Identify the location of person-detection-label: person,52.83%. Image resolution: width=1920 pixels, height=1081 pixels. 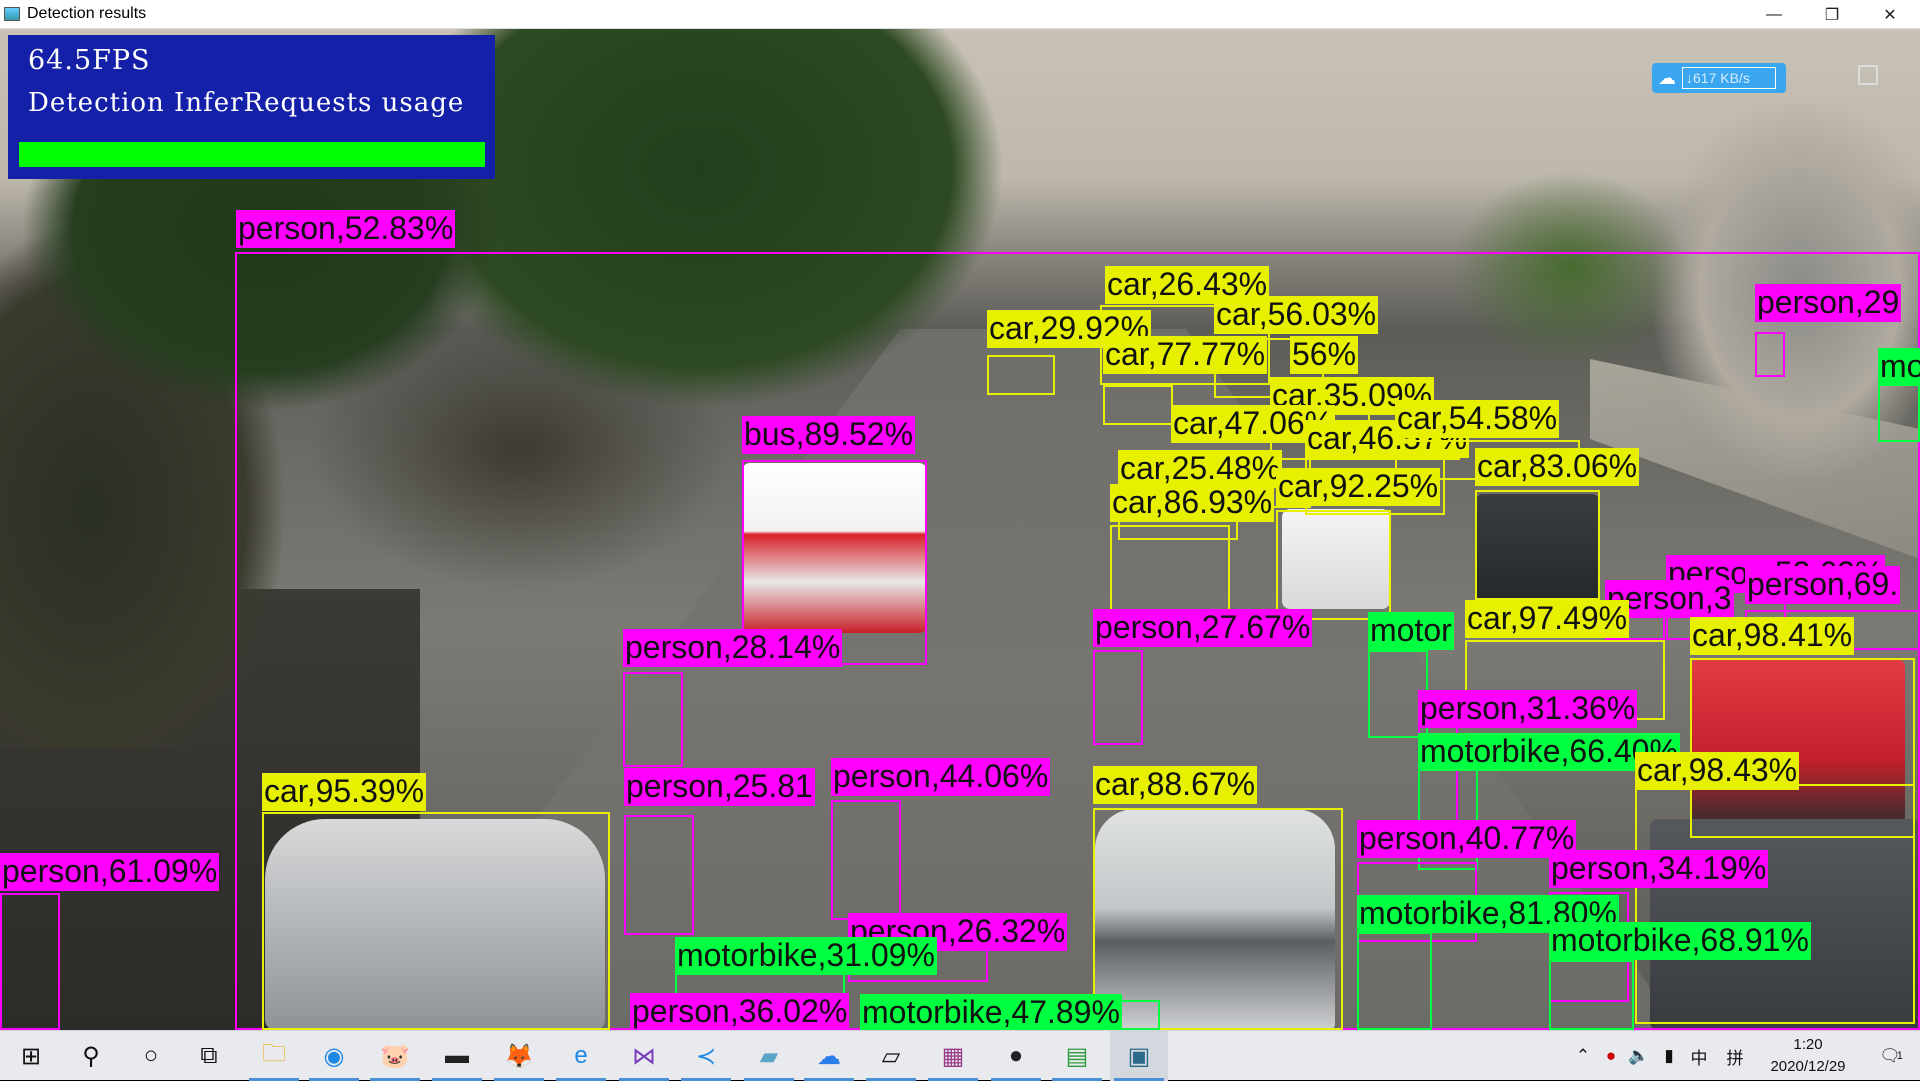
(346, 229).